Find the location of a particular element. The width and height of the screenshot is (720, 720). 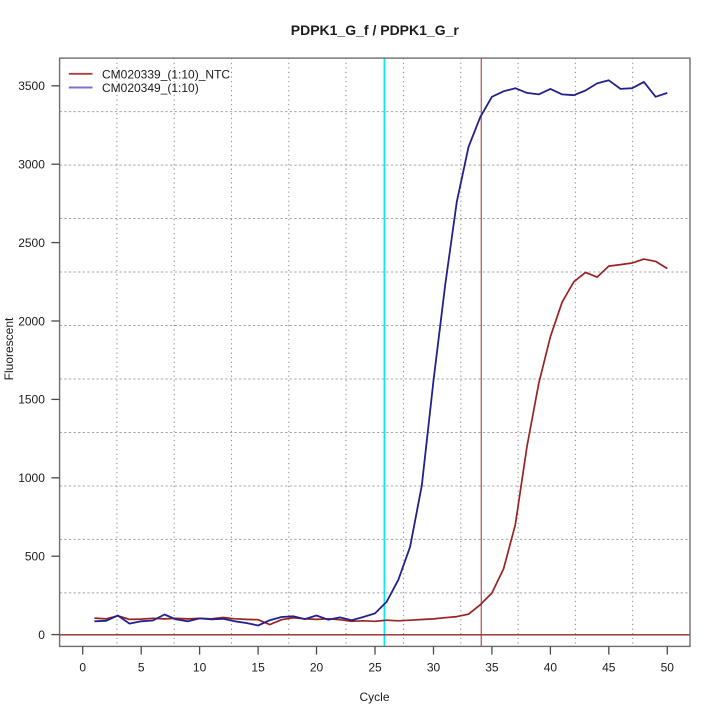

svg-text: CM020349_(1:10) is located at coordinates (150, 88).